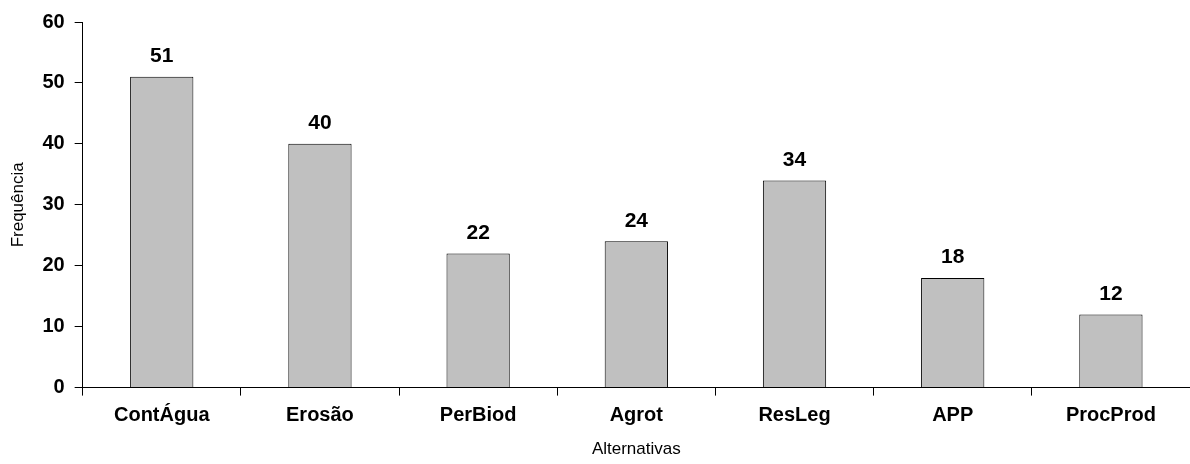  I want to click on x-tick-label: PerBiod, so click(478, 414).